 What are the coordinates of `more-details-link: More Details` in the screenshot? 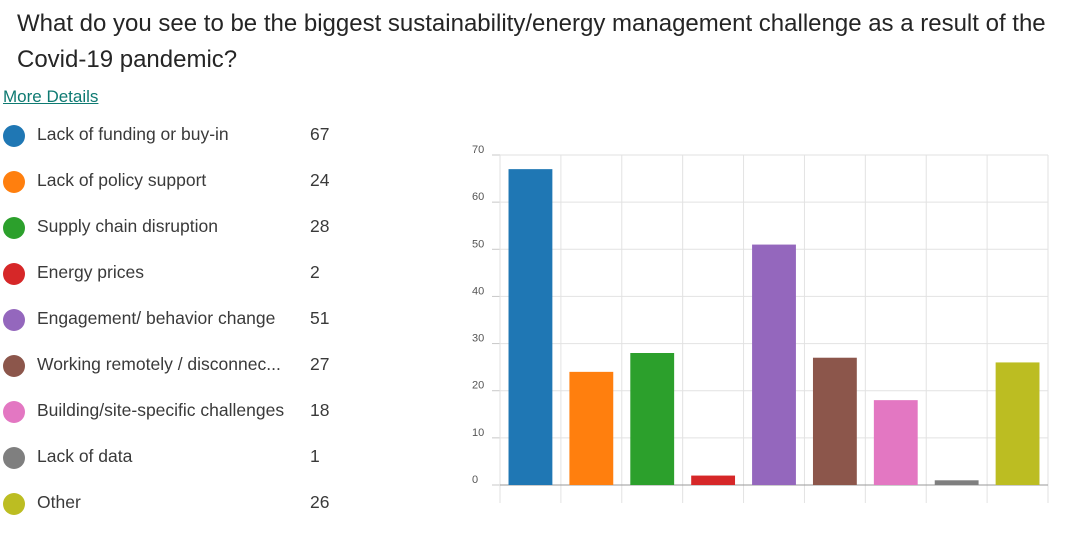 It's located at (51, 96).